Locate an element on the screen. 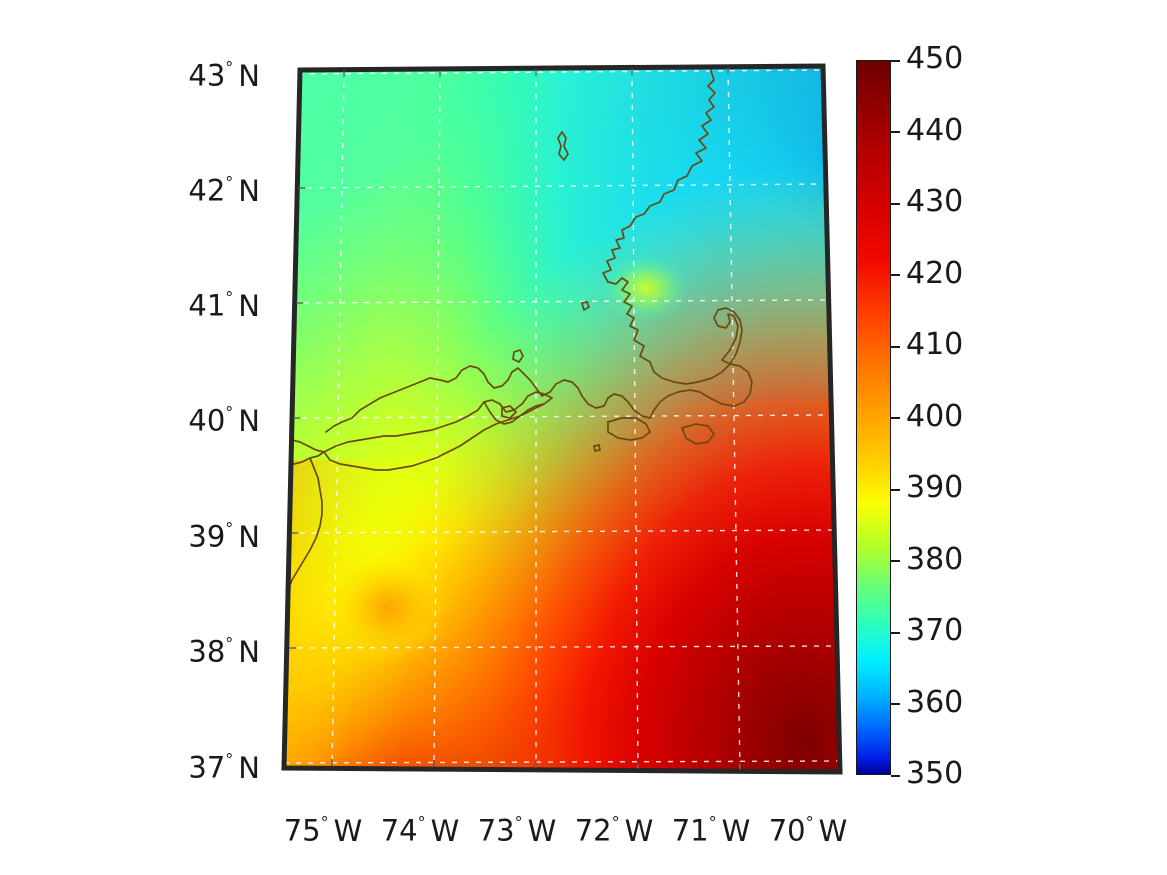  lon-value-75: 75 is located at coordinates (302, 830).